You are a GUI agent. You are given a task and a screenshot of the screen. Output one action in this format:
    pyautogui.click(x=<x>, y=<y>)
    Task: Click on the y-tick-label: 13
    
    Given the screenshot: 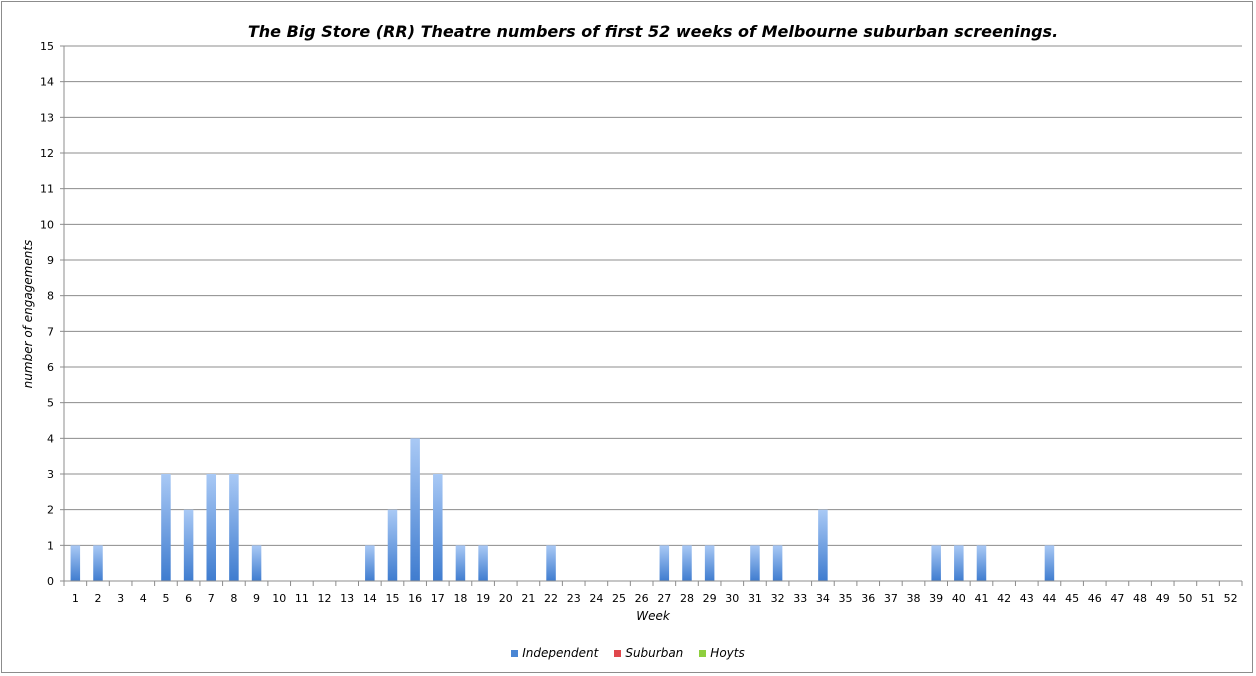 What is the action you would take?
    pyautogui.click(x=47, y=117)
    